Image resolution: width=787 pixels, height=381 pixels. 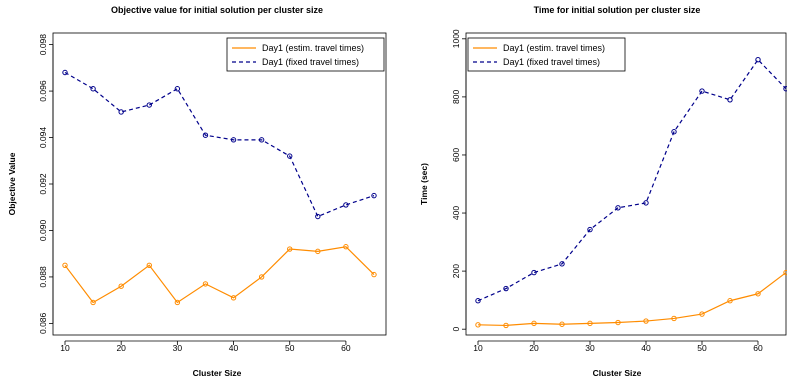 What do you see at coordinates (478, 348) in the screenshot?
I see `time-x-tick-label: 10` at bounding box center [478, 348].